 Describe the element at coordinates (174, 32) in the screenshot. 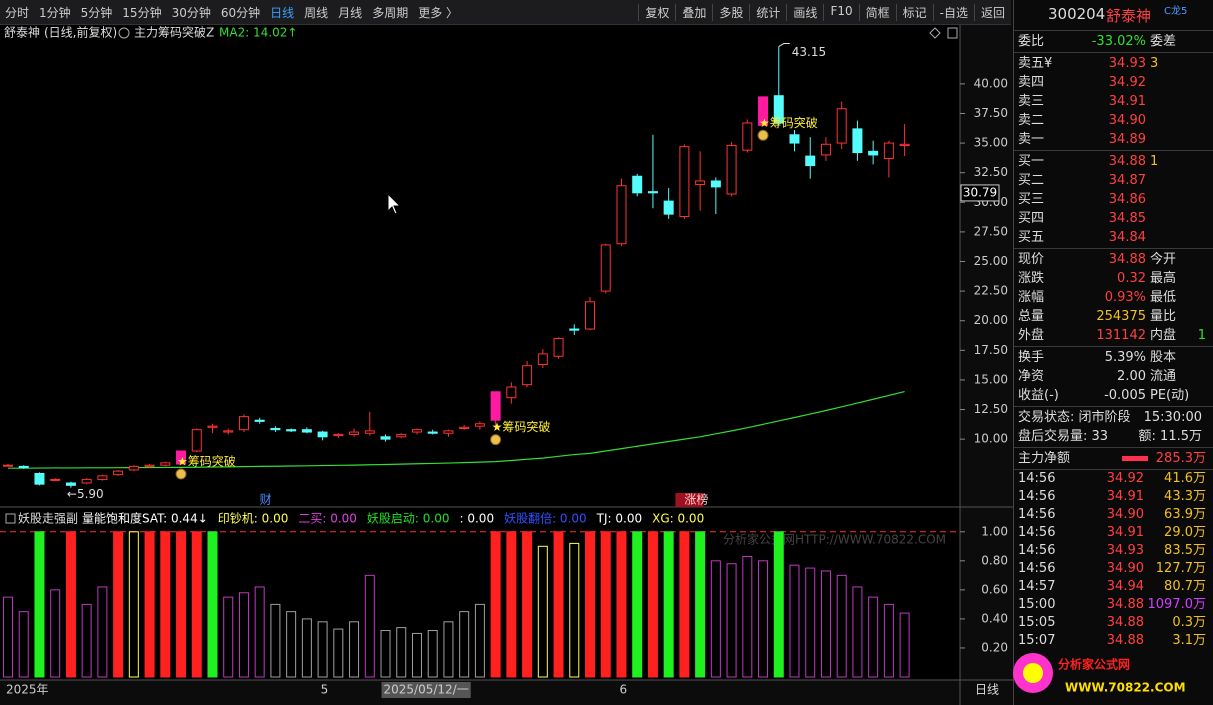

I see `indicator-name: 主力筹码突破Z` at that location.